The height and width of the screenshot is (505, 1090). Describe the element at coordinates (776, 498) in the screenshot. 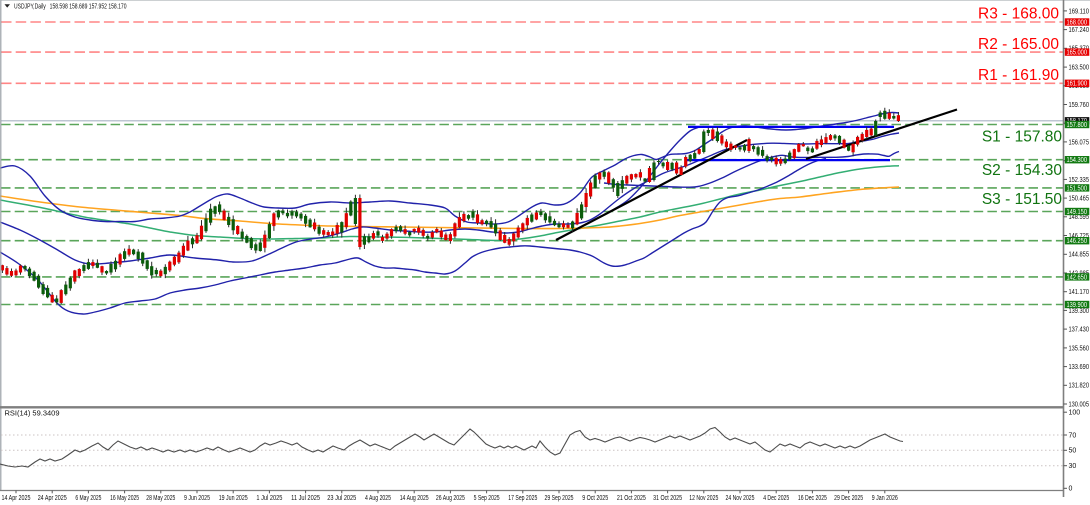

I see `svg-text: 4 Dec 2025` at that location.